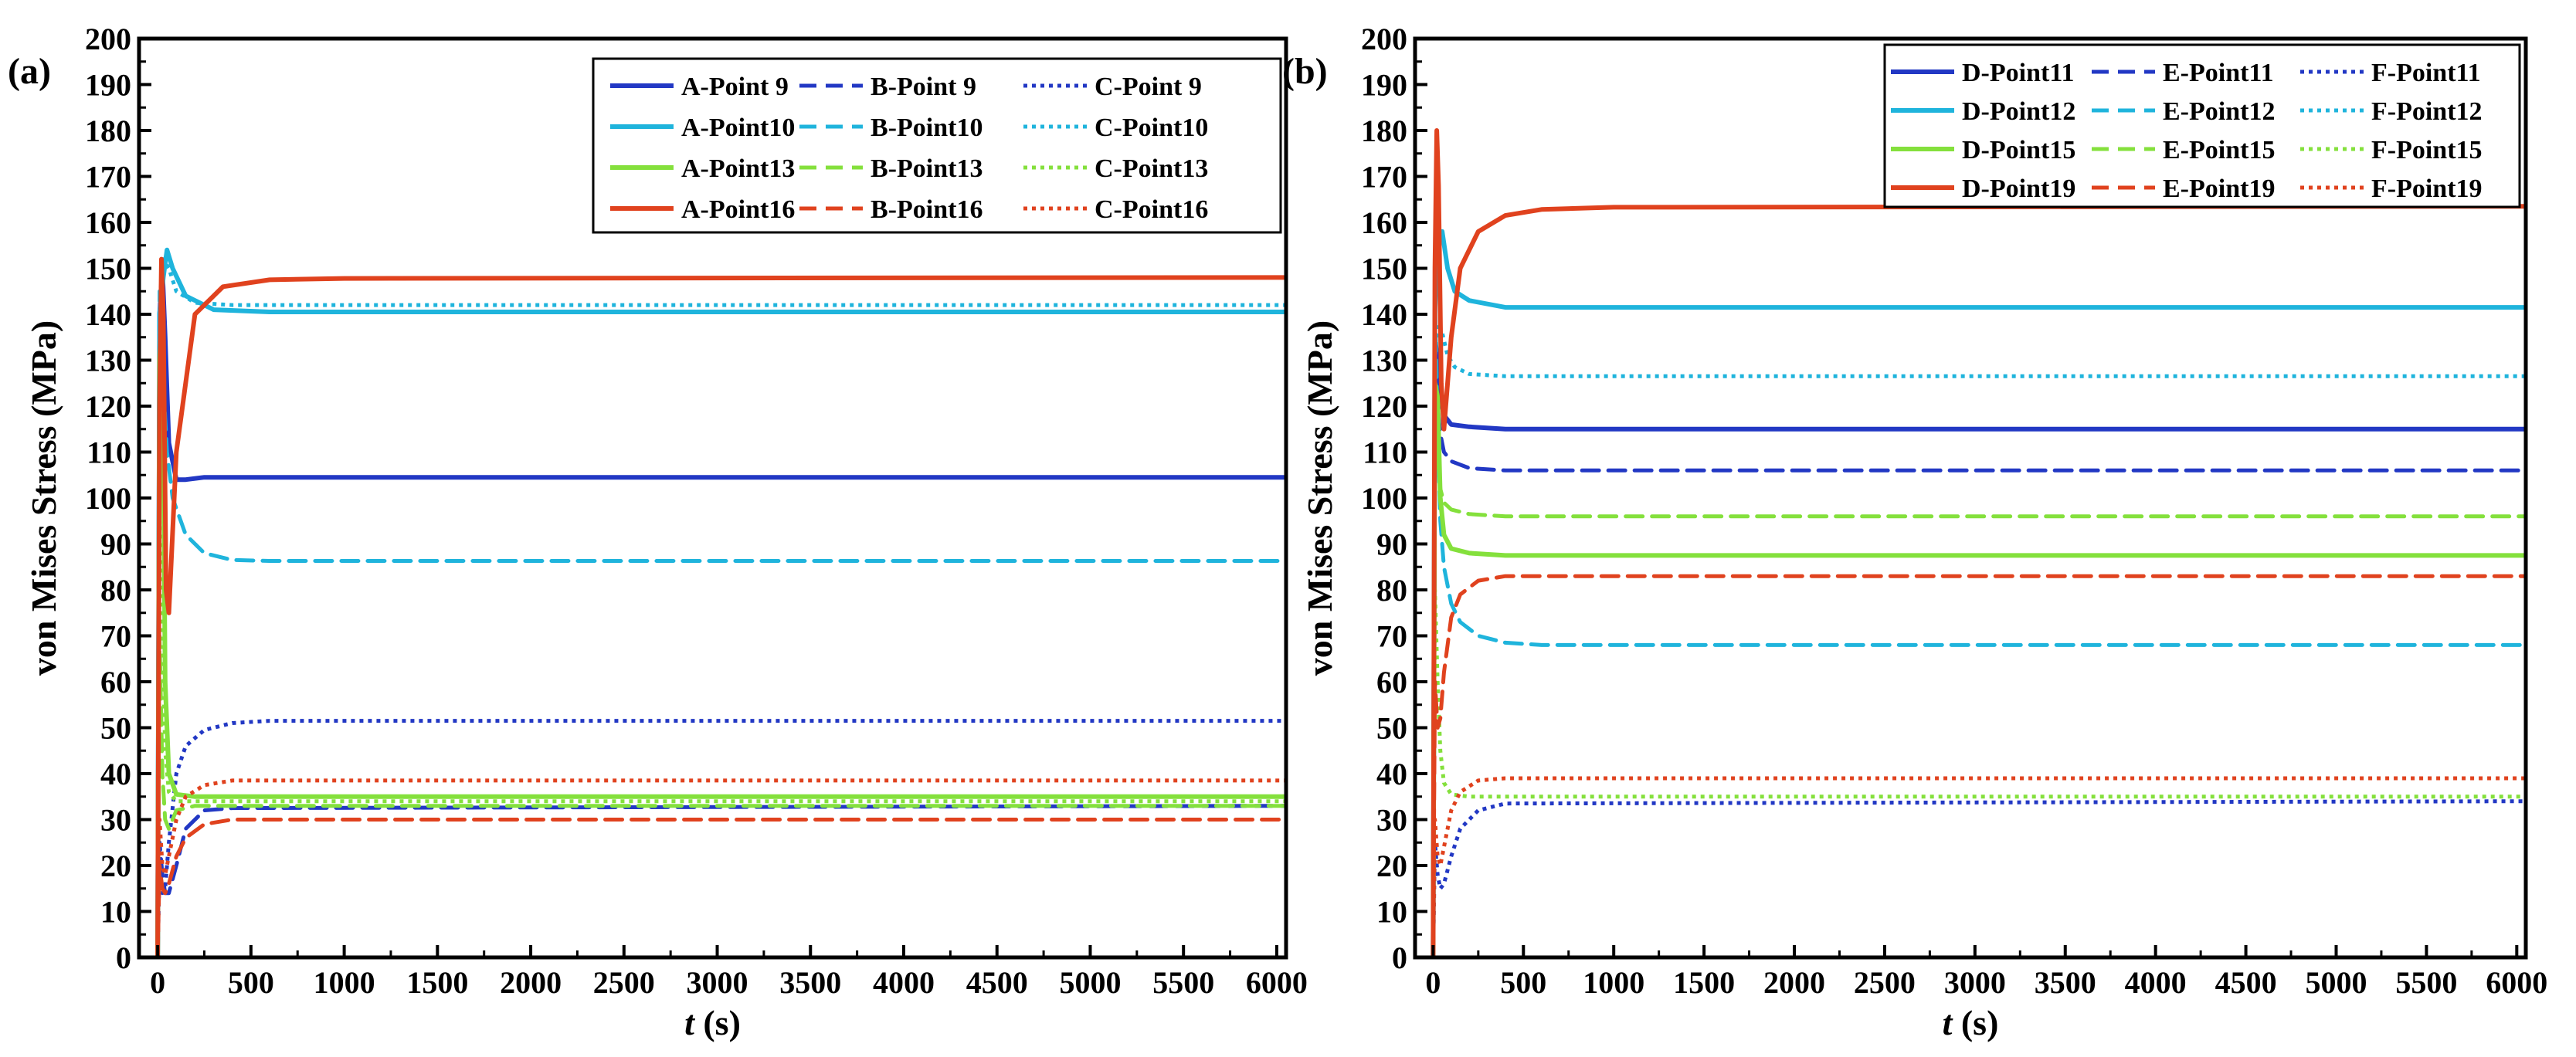 The height and width of the screenshot is (1057, 2576). I want to click on series-line-f-point19, so click(1979, 866).